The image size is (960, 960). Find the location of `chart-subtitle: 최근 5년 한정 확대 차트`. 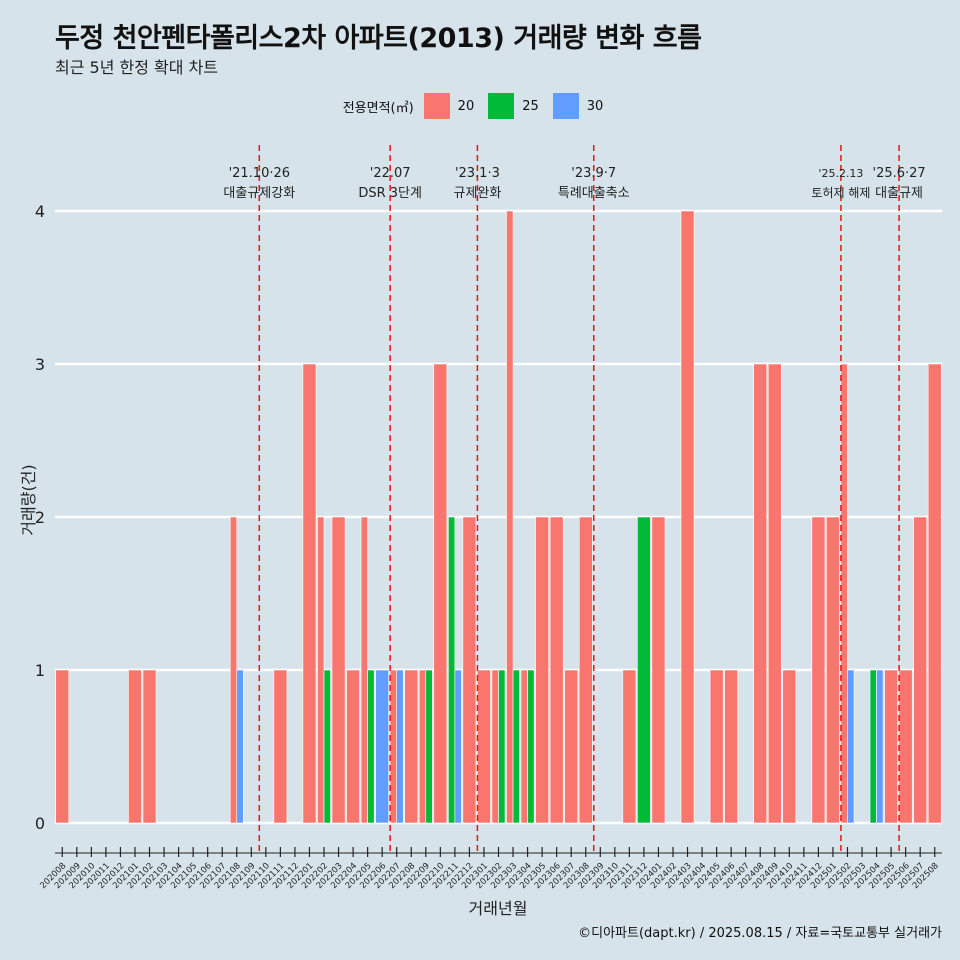

chart-subtitle: 최근 5년 한정 확대 차트 is located at coordinates (137, 67).